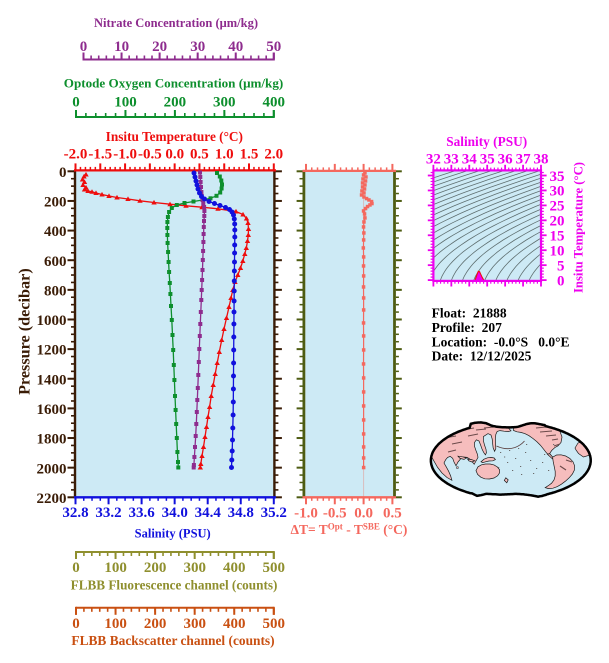 The width and height of the screenshot is (609, 663). I want to click on svg-text: 2200, so click(52, 499).